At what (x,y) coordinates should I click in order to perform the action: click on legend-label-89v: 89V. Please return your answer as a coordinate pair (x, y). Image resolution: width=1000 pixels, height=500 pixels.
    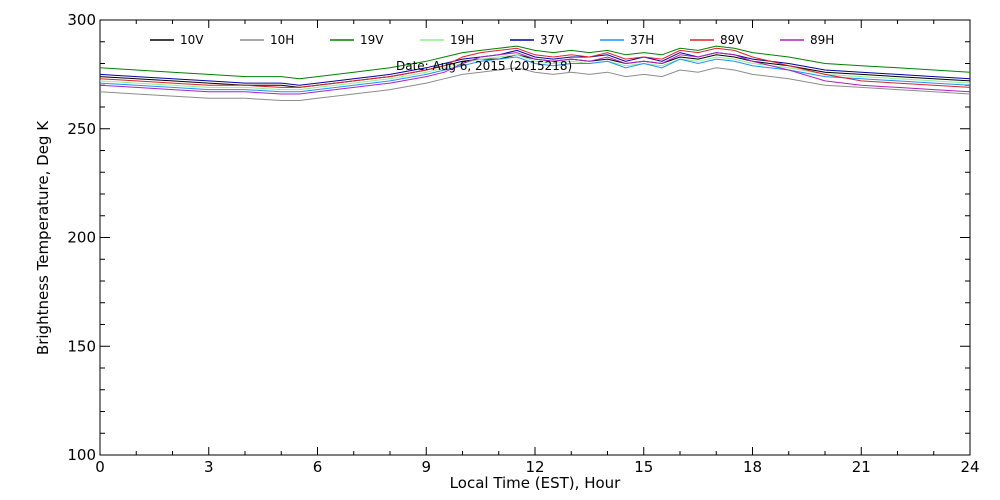
    Looking at the image, I should click on (732, 40).